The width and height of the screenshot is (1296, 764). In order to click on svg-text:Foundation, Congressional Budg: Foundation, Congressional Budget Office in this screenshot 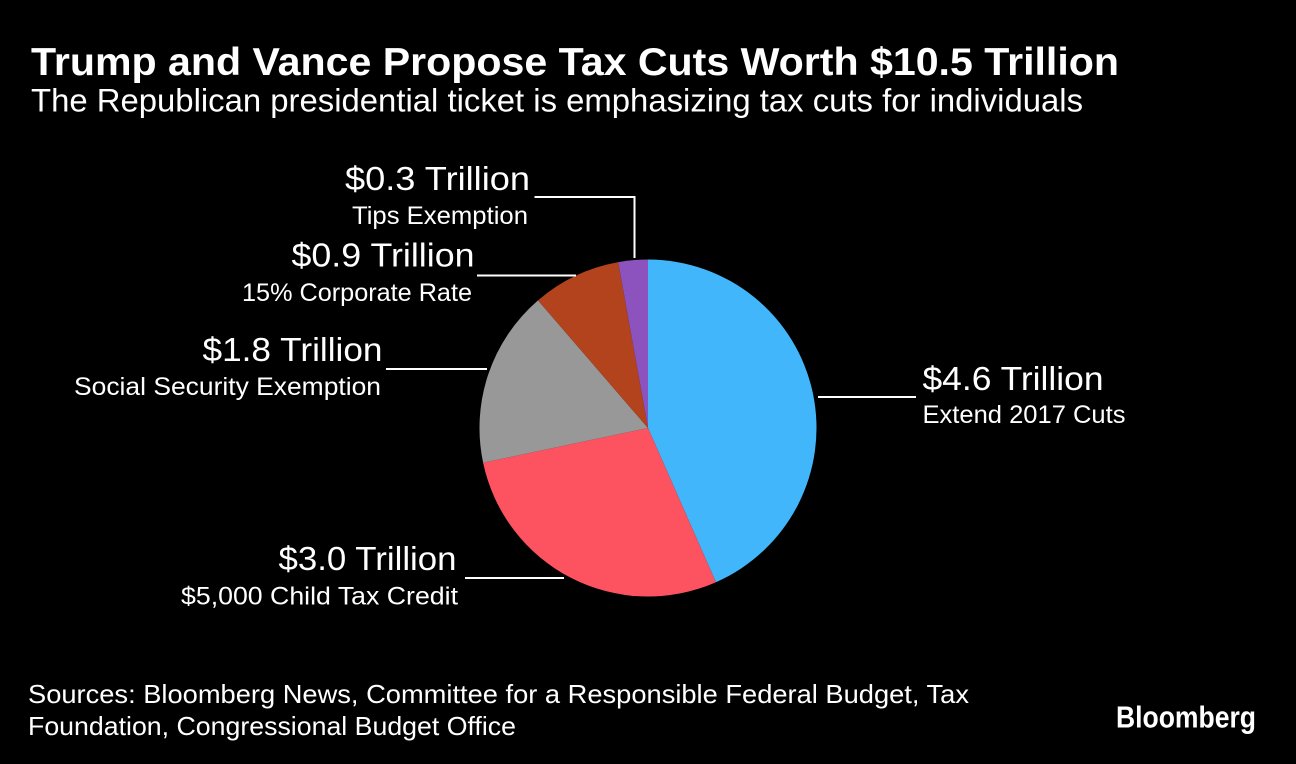, I will do `click(272, 726)`.